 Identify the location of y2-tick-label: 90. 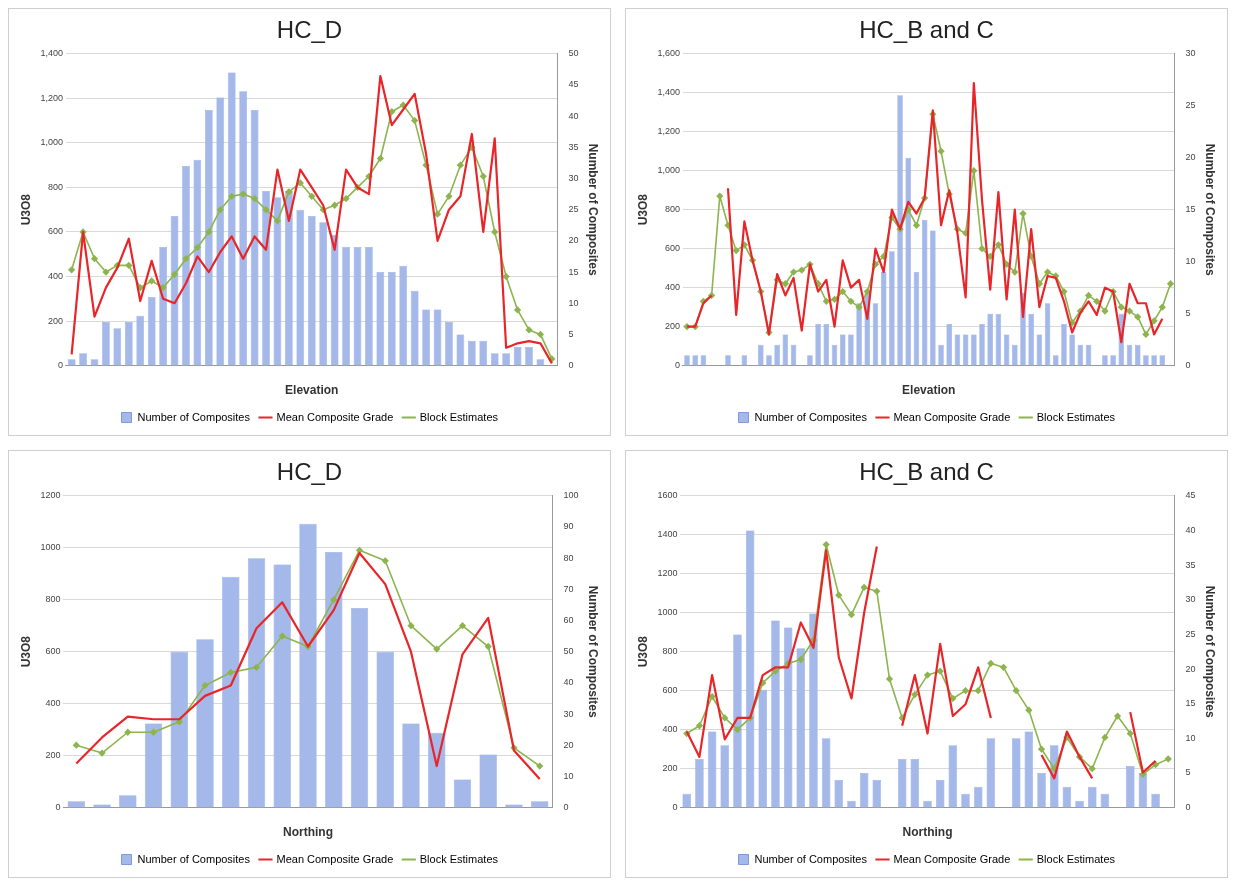
(568, 526).